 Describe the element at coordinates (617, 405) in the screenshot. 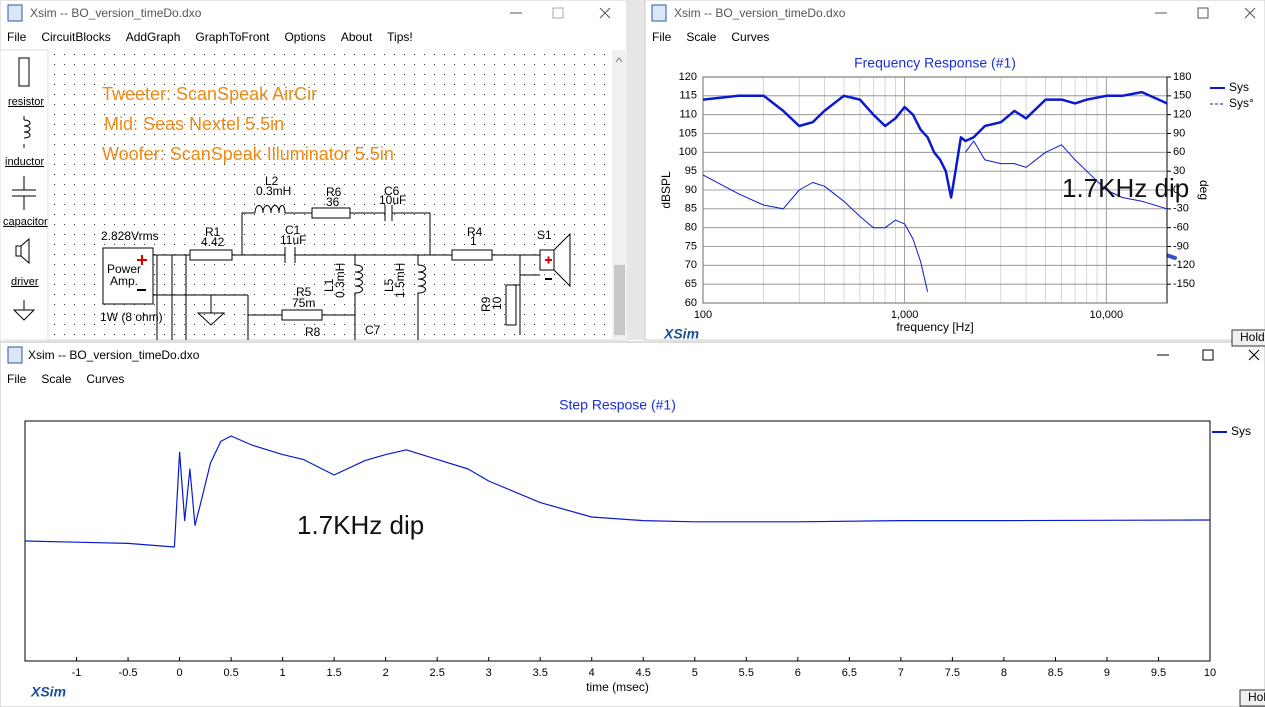

I see `chart-title: Step Respose (#1)` at that location.